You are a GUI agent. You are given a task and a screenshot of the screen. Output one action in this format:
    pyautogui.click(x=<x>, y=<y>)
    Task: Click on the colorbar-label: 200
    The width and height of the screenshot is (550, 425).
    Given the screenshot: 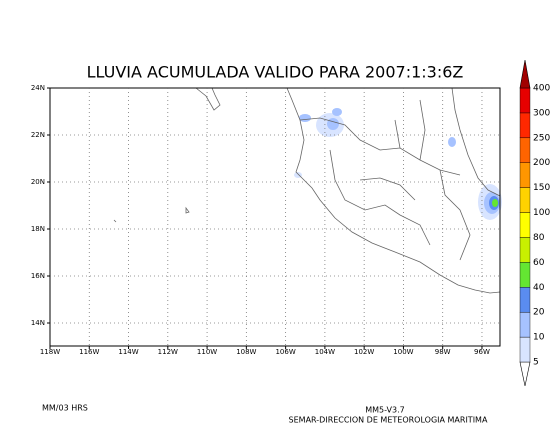 What is the action you would take?
    pyautogui.click(x=541, y=163)
    